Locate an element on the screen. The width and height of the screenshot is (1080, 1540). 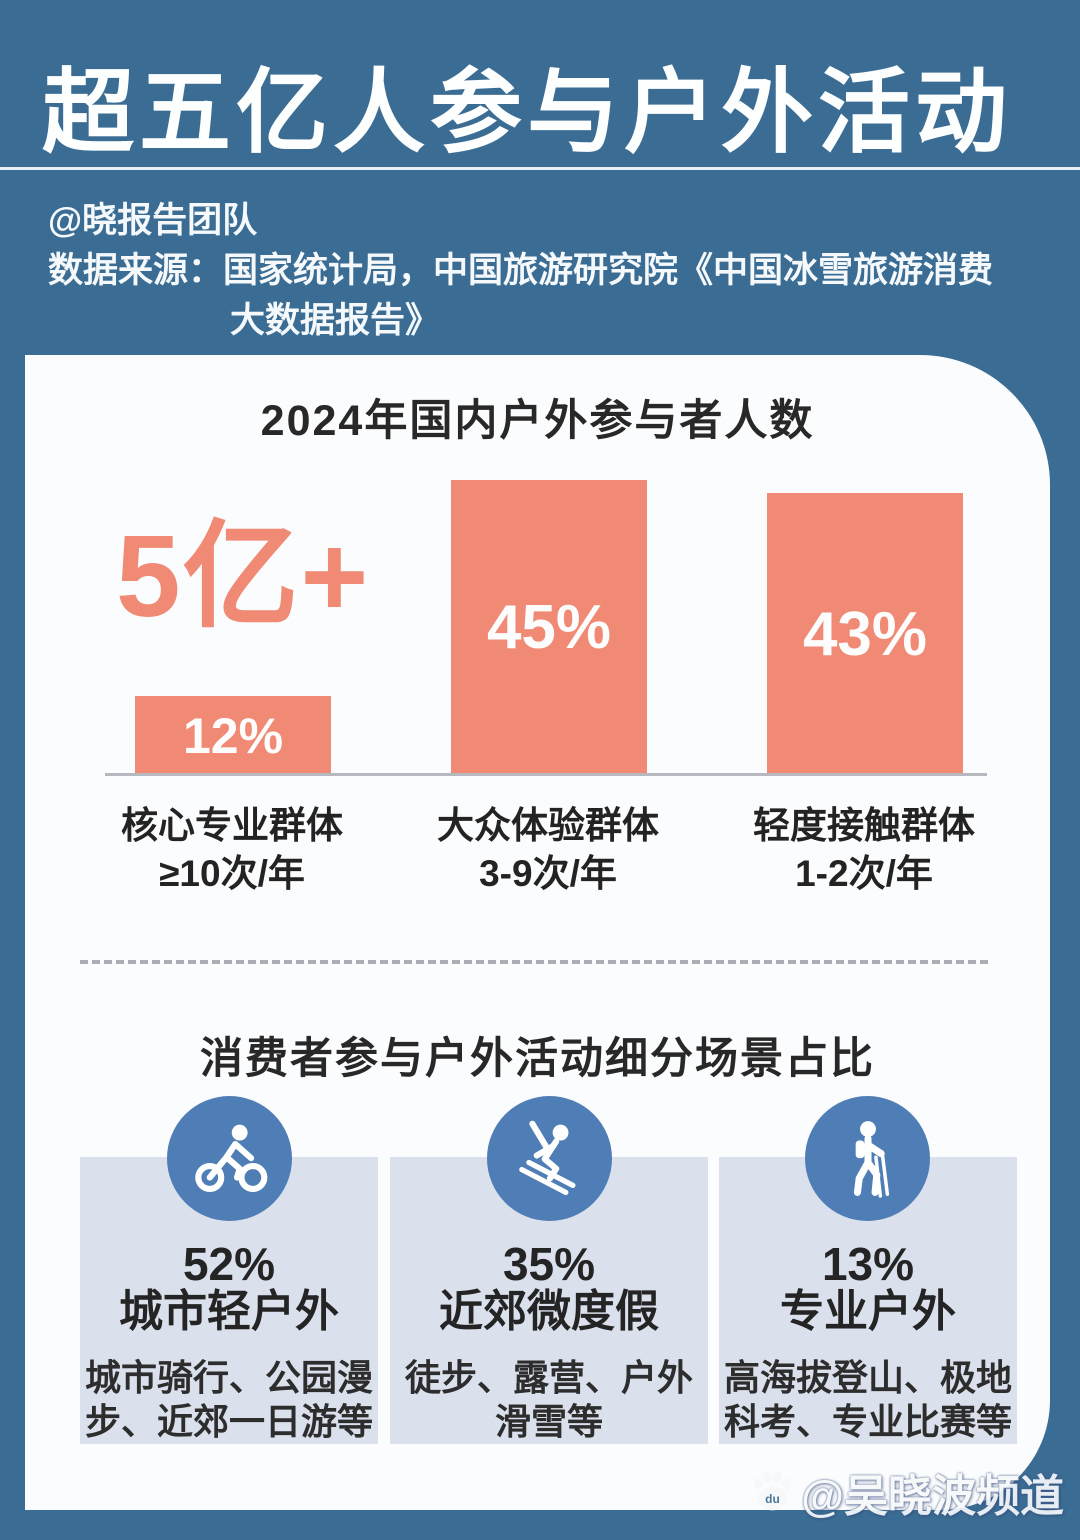
scene-card-professional: 13% 专业户外 高海拔登山、极地 科考、专业比赛等 is located at coordinates (868, 1300).